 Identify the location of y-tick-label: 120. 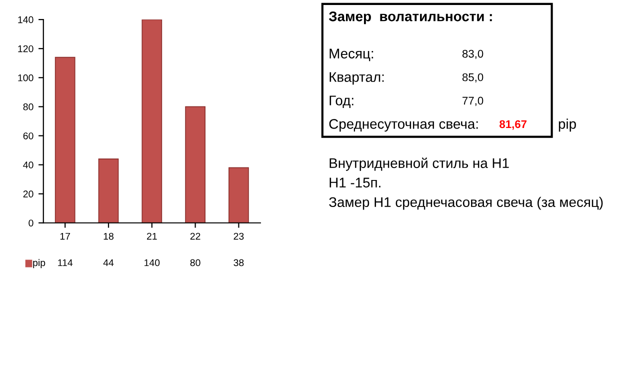
(26, 48).